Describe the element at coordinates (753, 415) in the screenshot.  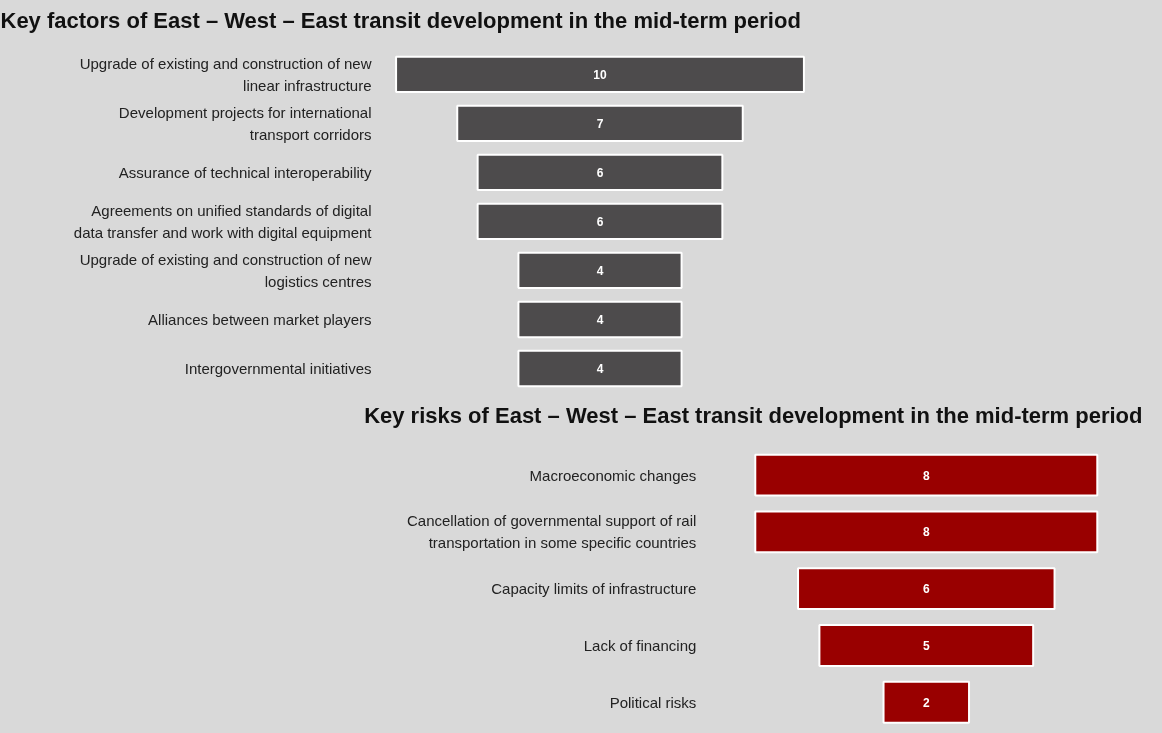
I see `text: Key risks of East – West – East transit development in the mid-term period` at that location.